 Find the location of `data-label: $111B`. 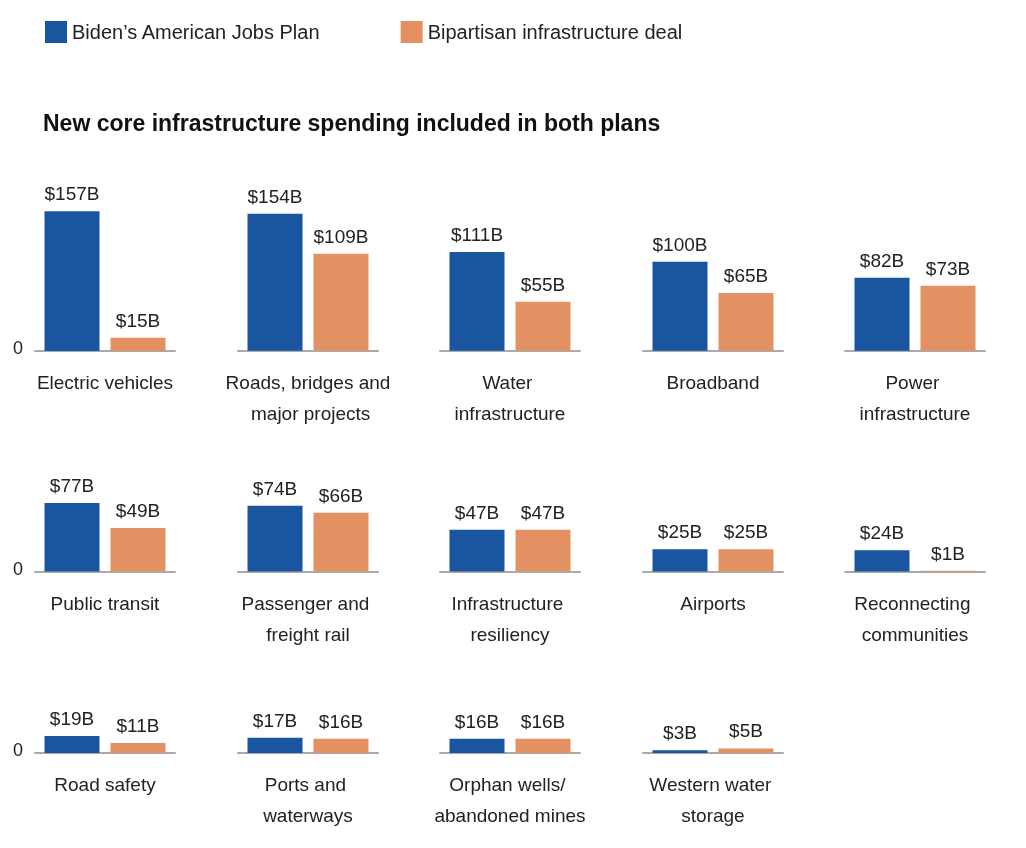

data-label: $111B is located at coordinates (477, 235).